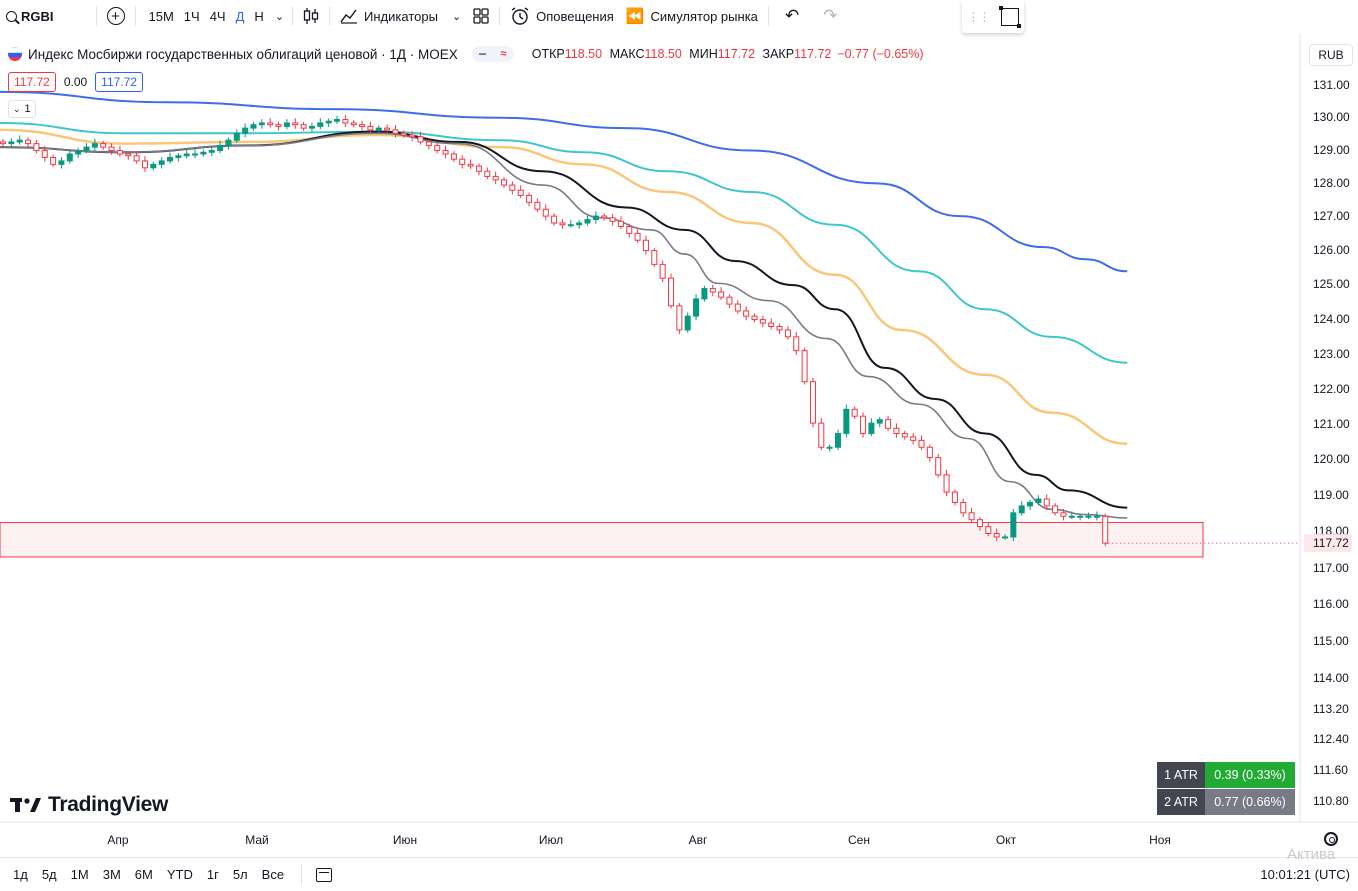  Describe the element at coordinates (979, 16) in the screenshot. I see `drag-handle-icon: ⋮⋮` at that location.